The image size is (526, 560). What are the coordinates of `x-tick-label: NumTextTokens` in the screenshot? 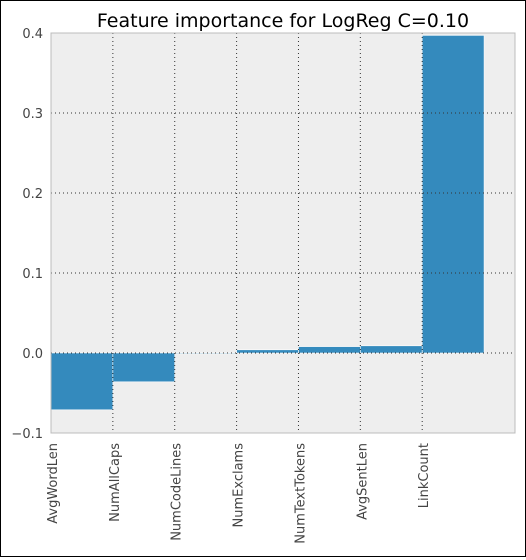 It's located at (300, 493).